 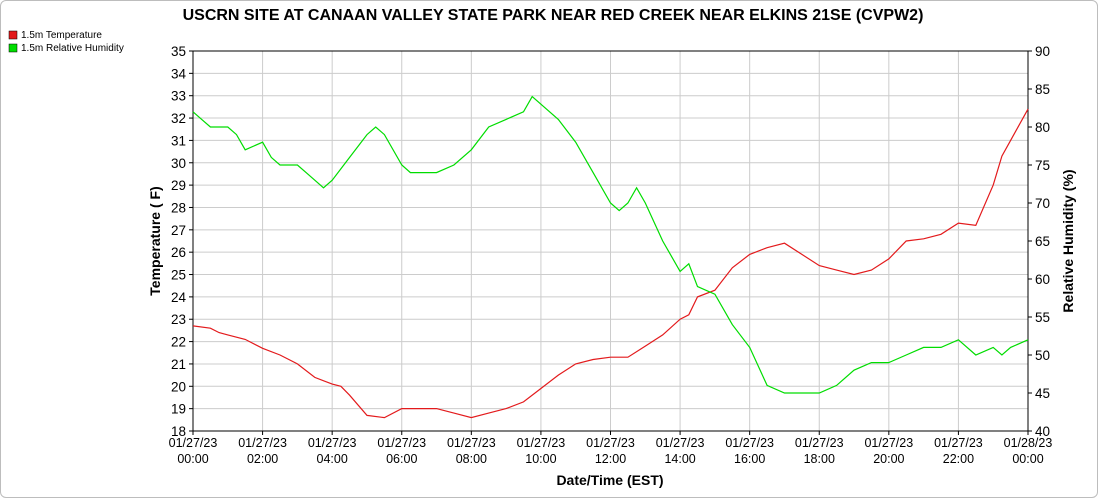 I want to click on left-tick-label: 30, so click(x=178, y=163).